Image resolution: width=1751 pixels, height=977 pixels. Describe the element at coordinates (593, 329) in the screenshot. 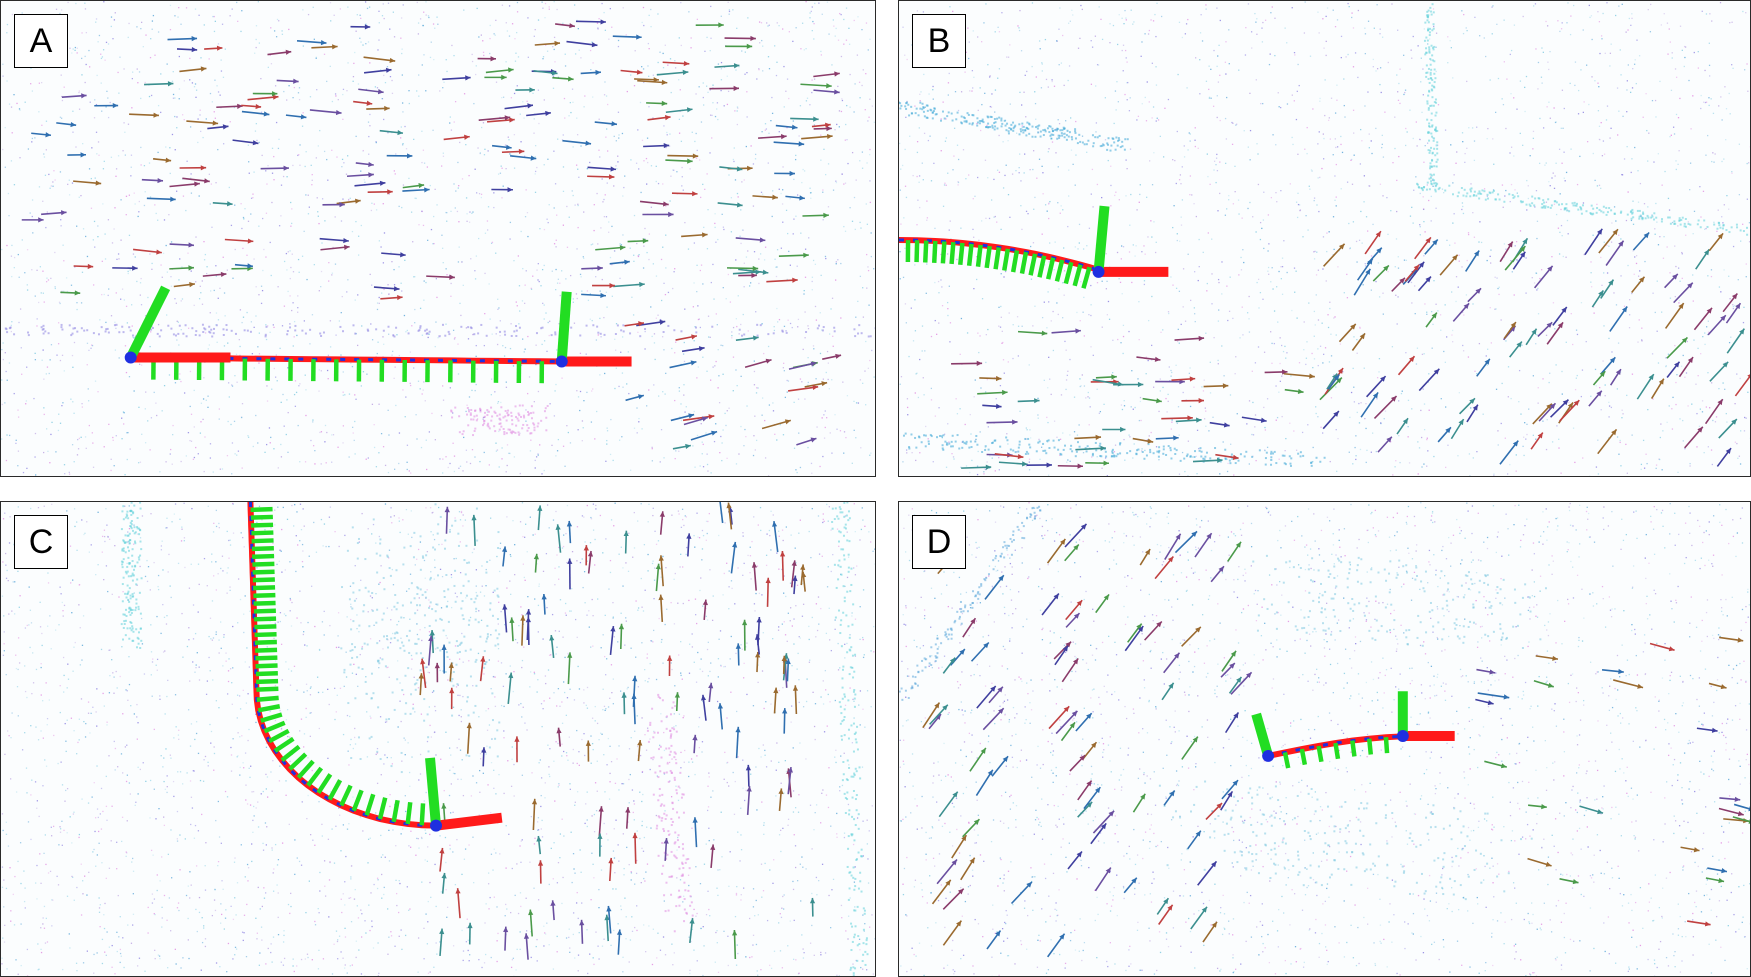

I see `pose-axis-icon` at that location.